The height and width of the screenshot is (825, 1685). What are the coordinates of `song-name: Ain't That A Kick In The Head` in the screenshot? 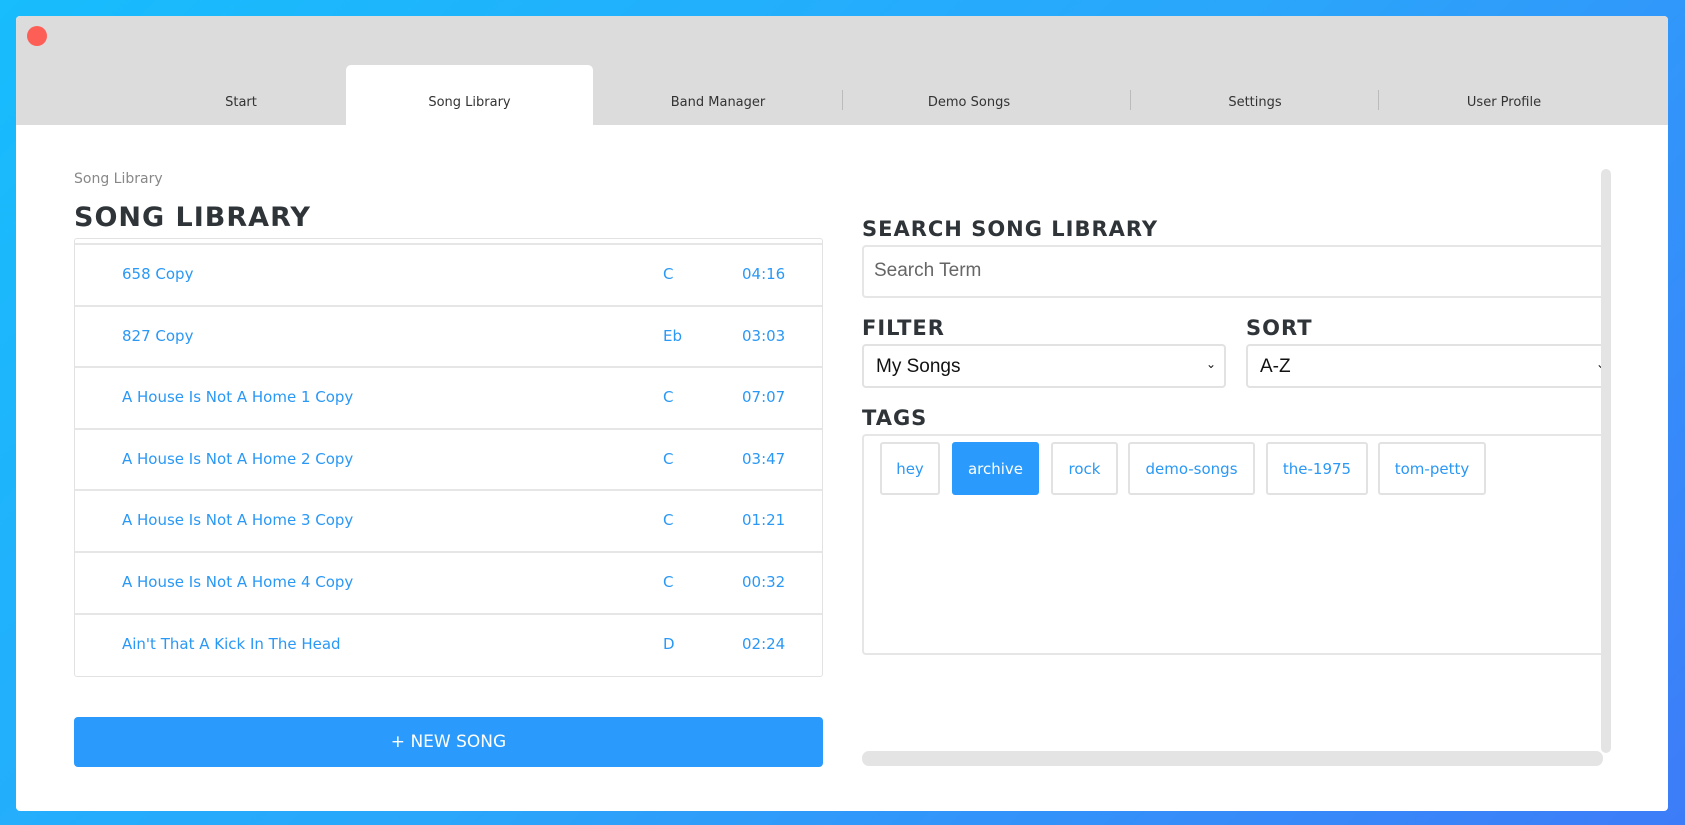 It's located at (231, 643).